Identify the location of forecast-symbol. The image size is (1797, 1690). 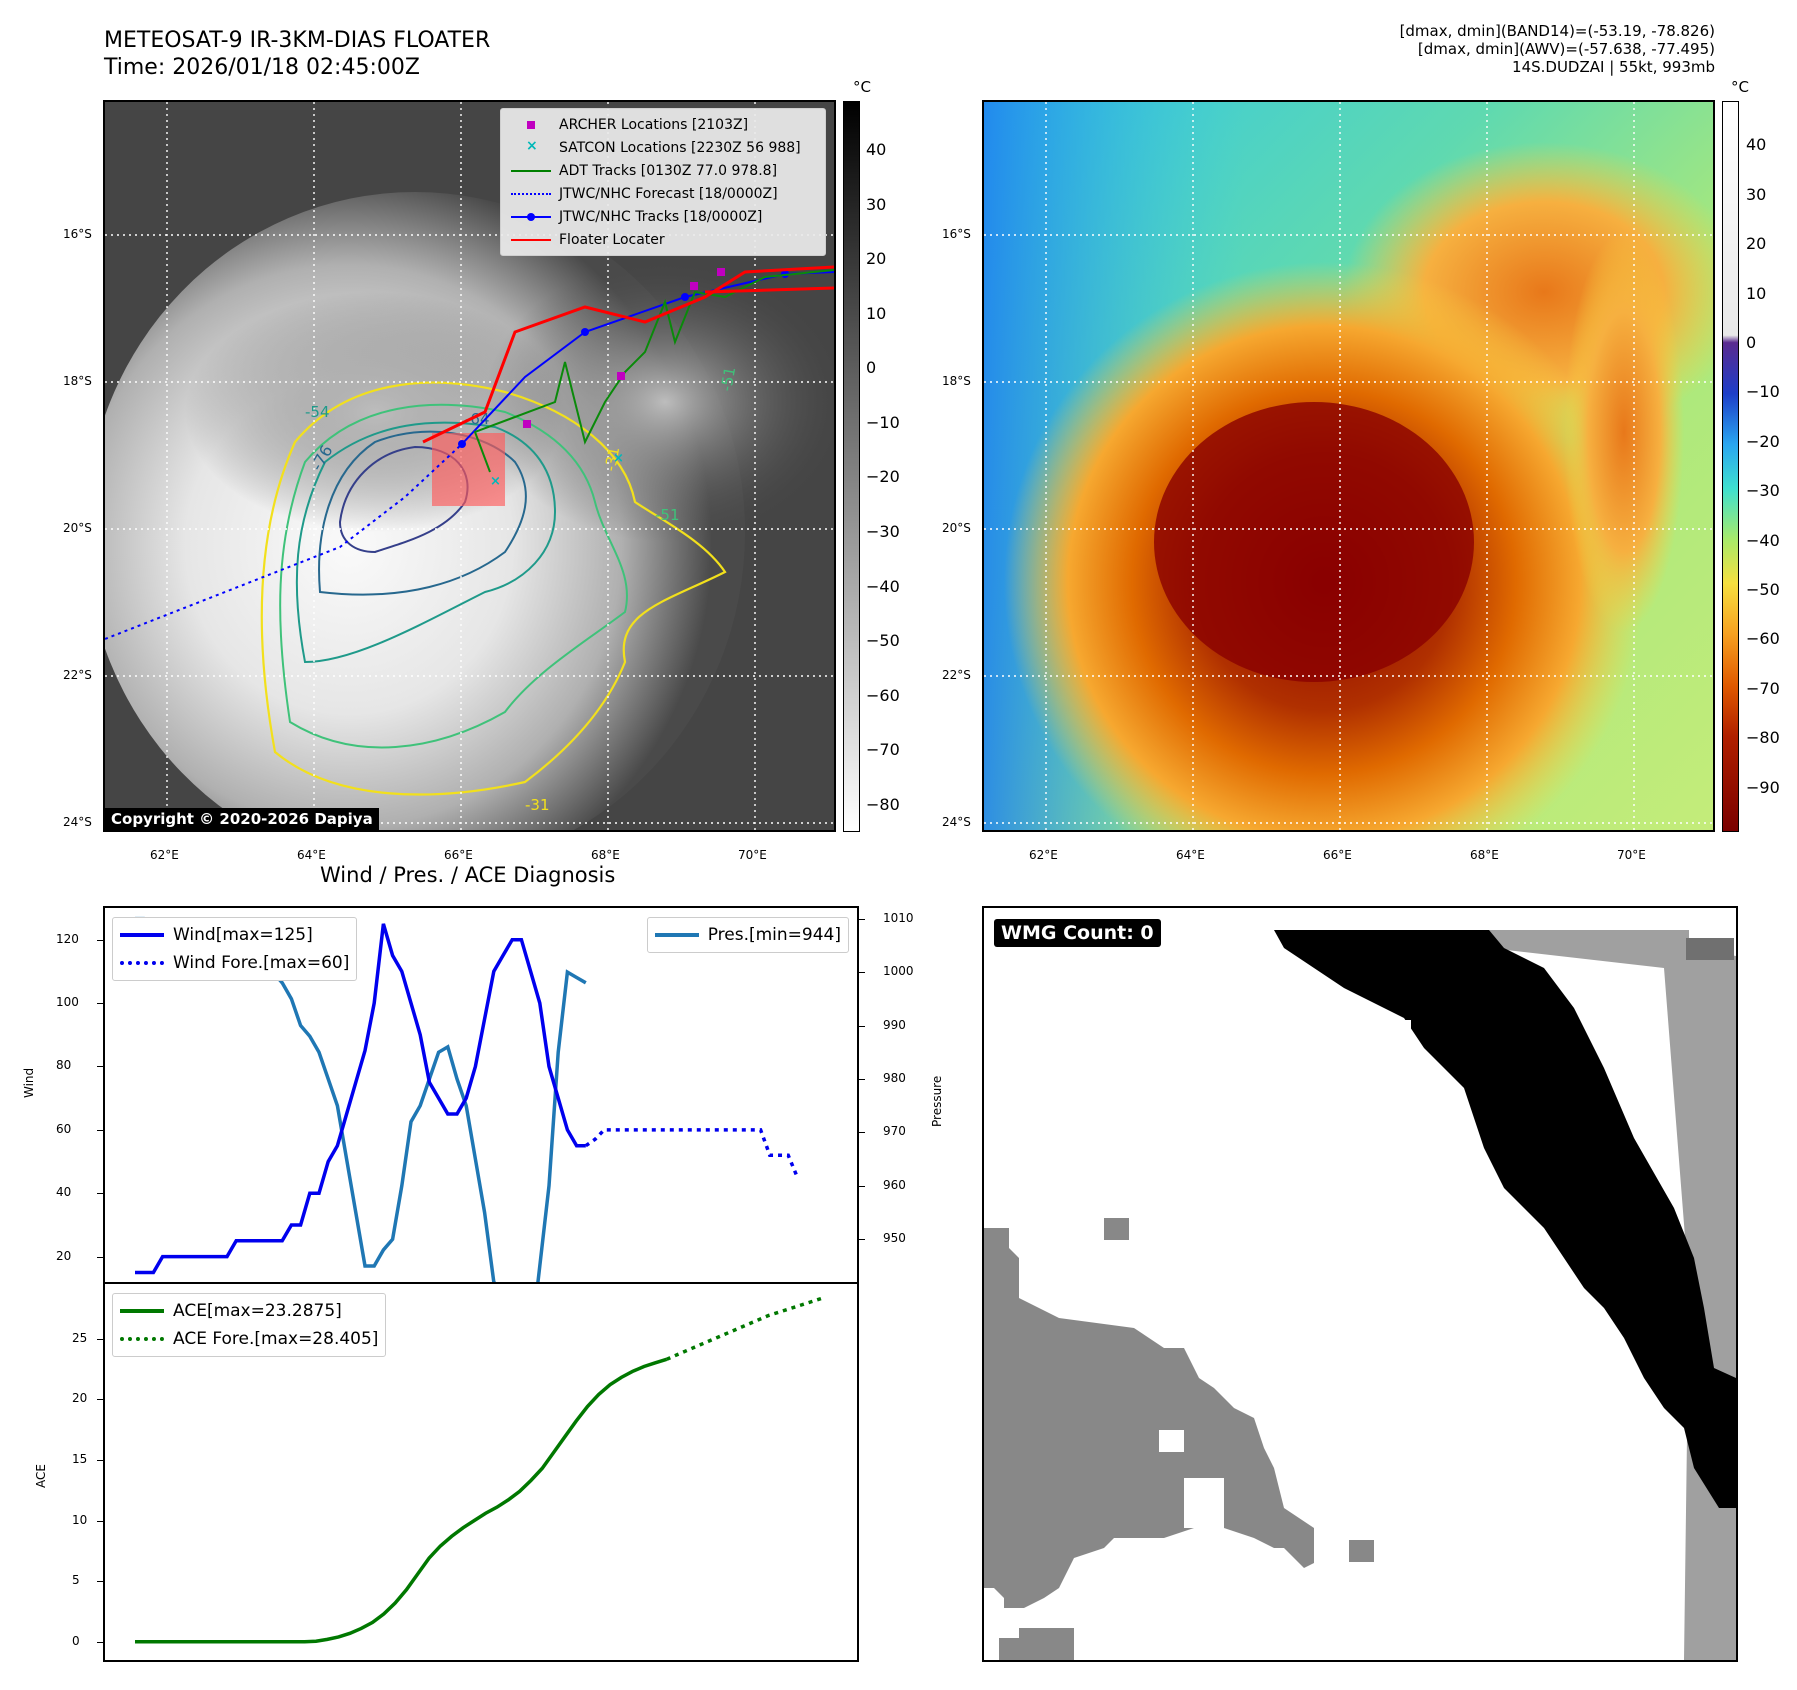
(531, 194).